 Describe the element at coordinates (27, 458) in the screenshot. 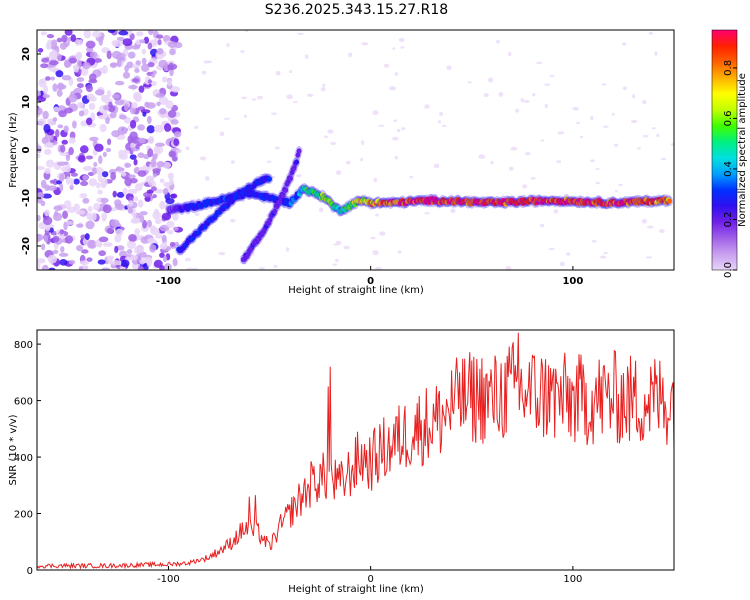

I see `snr-y-ticks: 0 200 400 600 800` at that location.